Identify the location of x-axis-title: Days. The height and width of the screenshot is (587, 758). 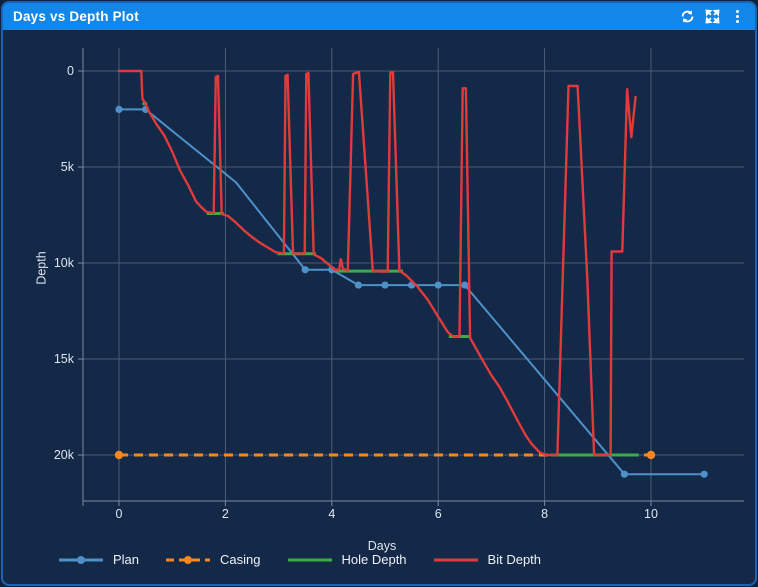
(382, 546).